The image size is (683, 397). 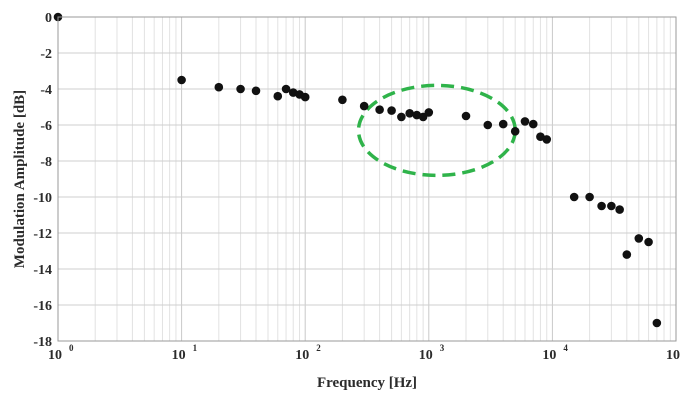 What do you see at coordinates (42, 198) in the screenshot?
I see `y-tick-label: -10` at bounding box center [42, 198].